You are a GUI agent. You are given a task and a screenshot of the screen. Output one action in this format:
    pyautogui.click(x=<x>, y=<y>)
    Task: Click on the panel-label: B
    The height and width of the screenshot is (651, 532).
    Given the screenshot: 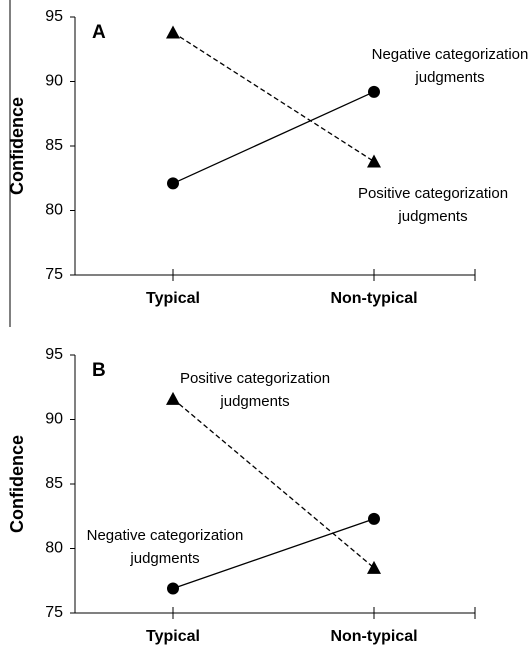 What is the action you would take?
    pyautogui.click(x=99, y=370)
    